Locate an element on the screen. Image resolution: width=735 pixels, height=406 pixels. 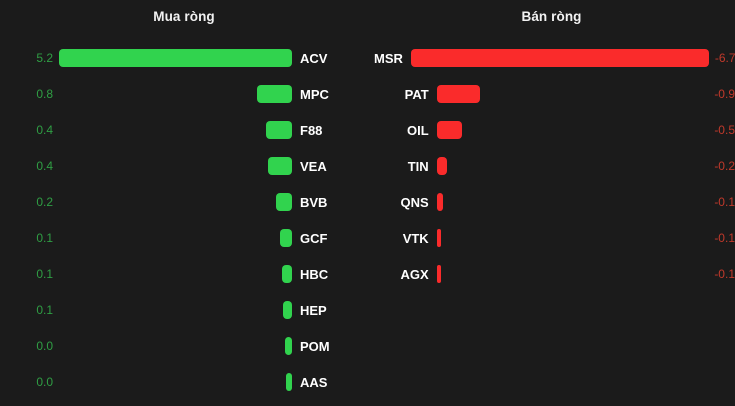
chart-row: 0.4 F88 is located at coordinates (184, 130).